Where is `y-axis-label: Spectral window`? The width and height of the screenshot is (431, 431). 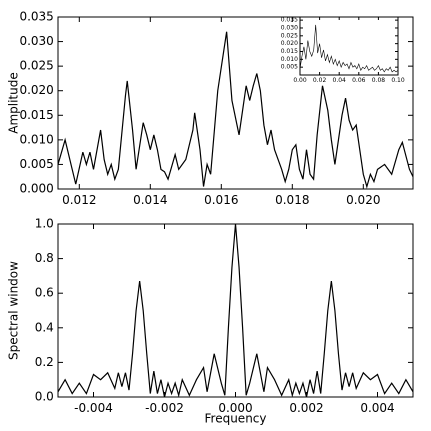 y-axis-label: Spectral window is located at coordinates (14, 310).